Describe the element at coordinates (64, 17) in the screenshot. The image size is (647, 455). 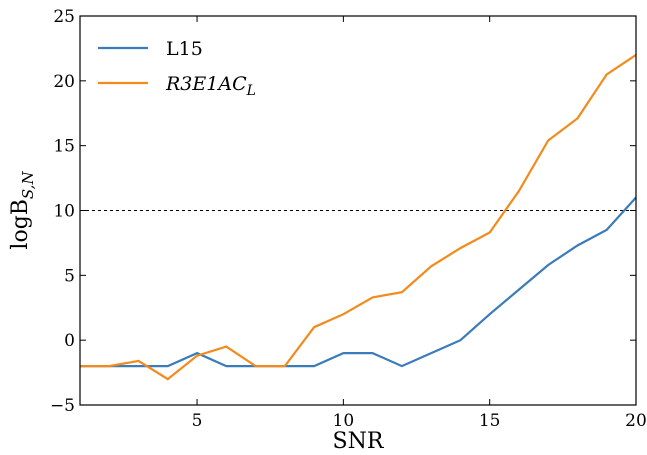
I see `y-tick-label: 25` at that location.